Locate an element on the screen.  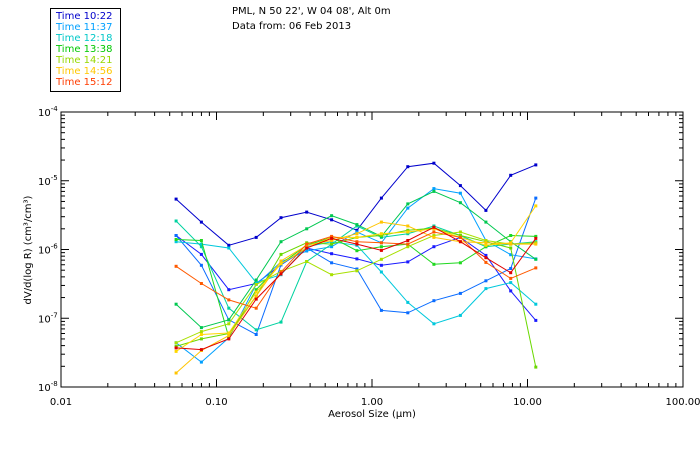
location-text: PML, N 50 22', W 04 08', Alt 0m is located at coordinates (311, 11).